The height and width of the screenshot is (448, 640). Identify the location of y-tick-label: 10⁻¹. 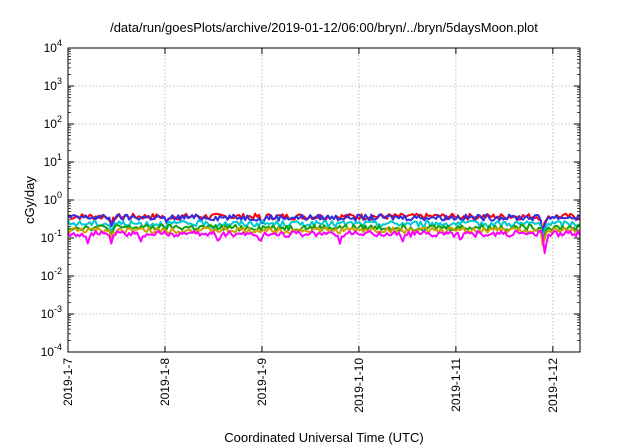
(51, 236).